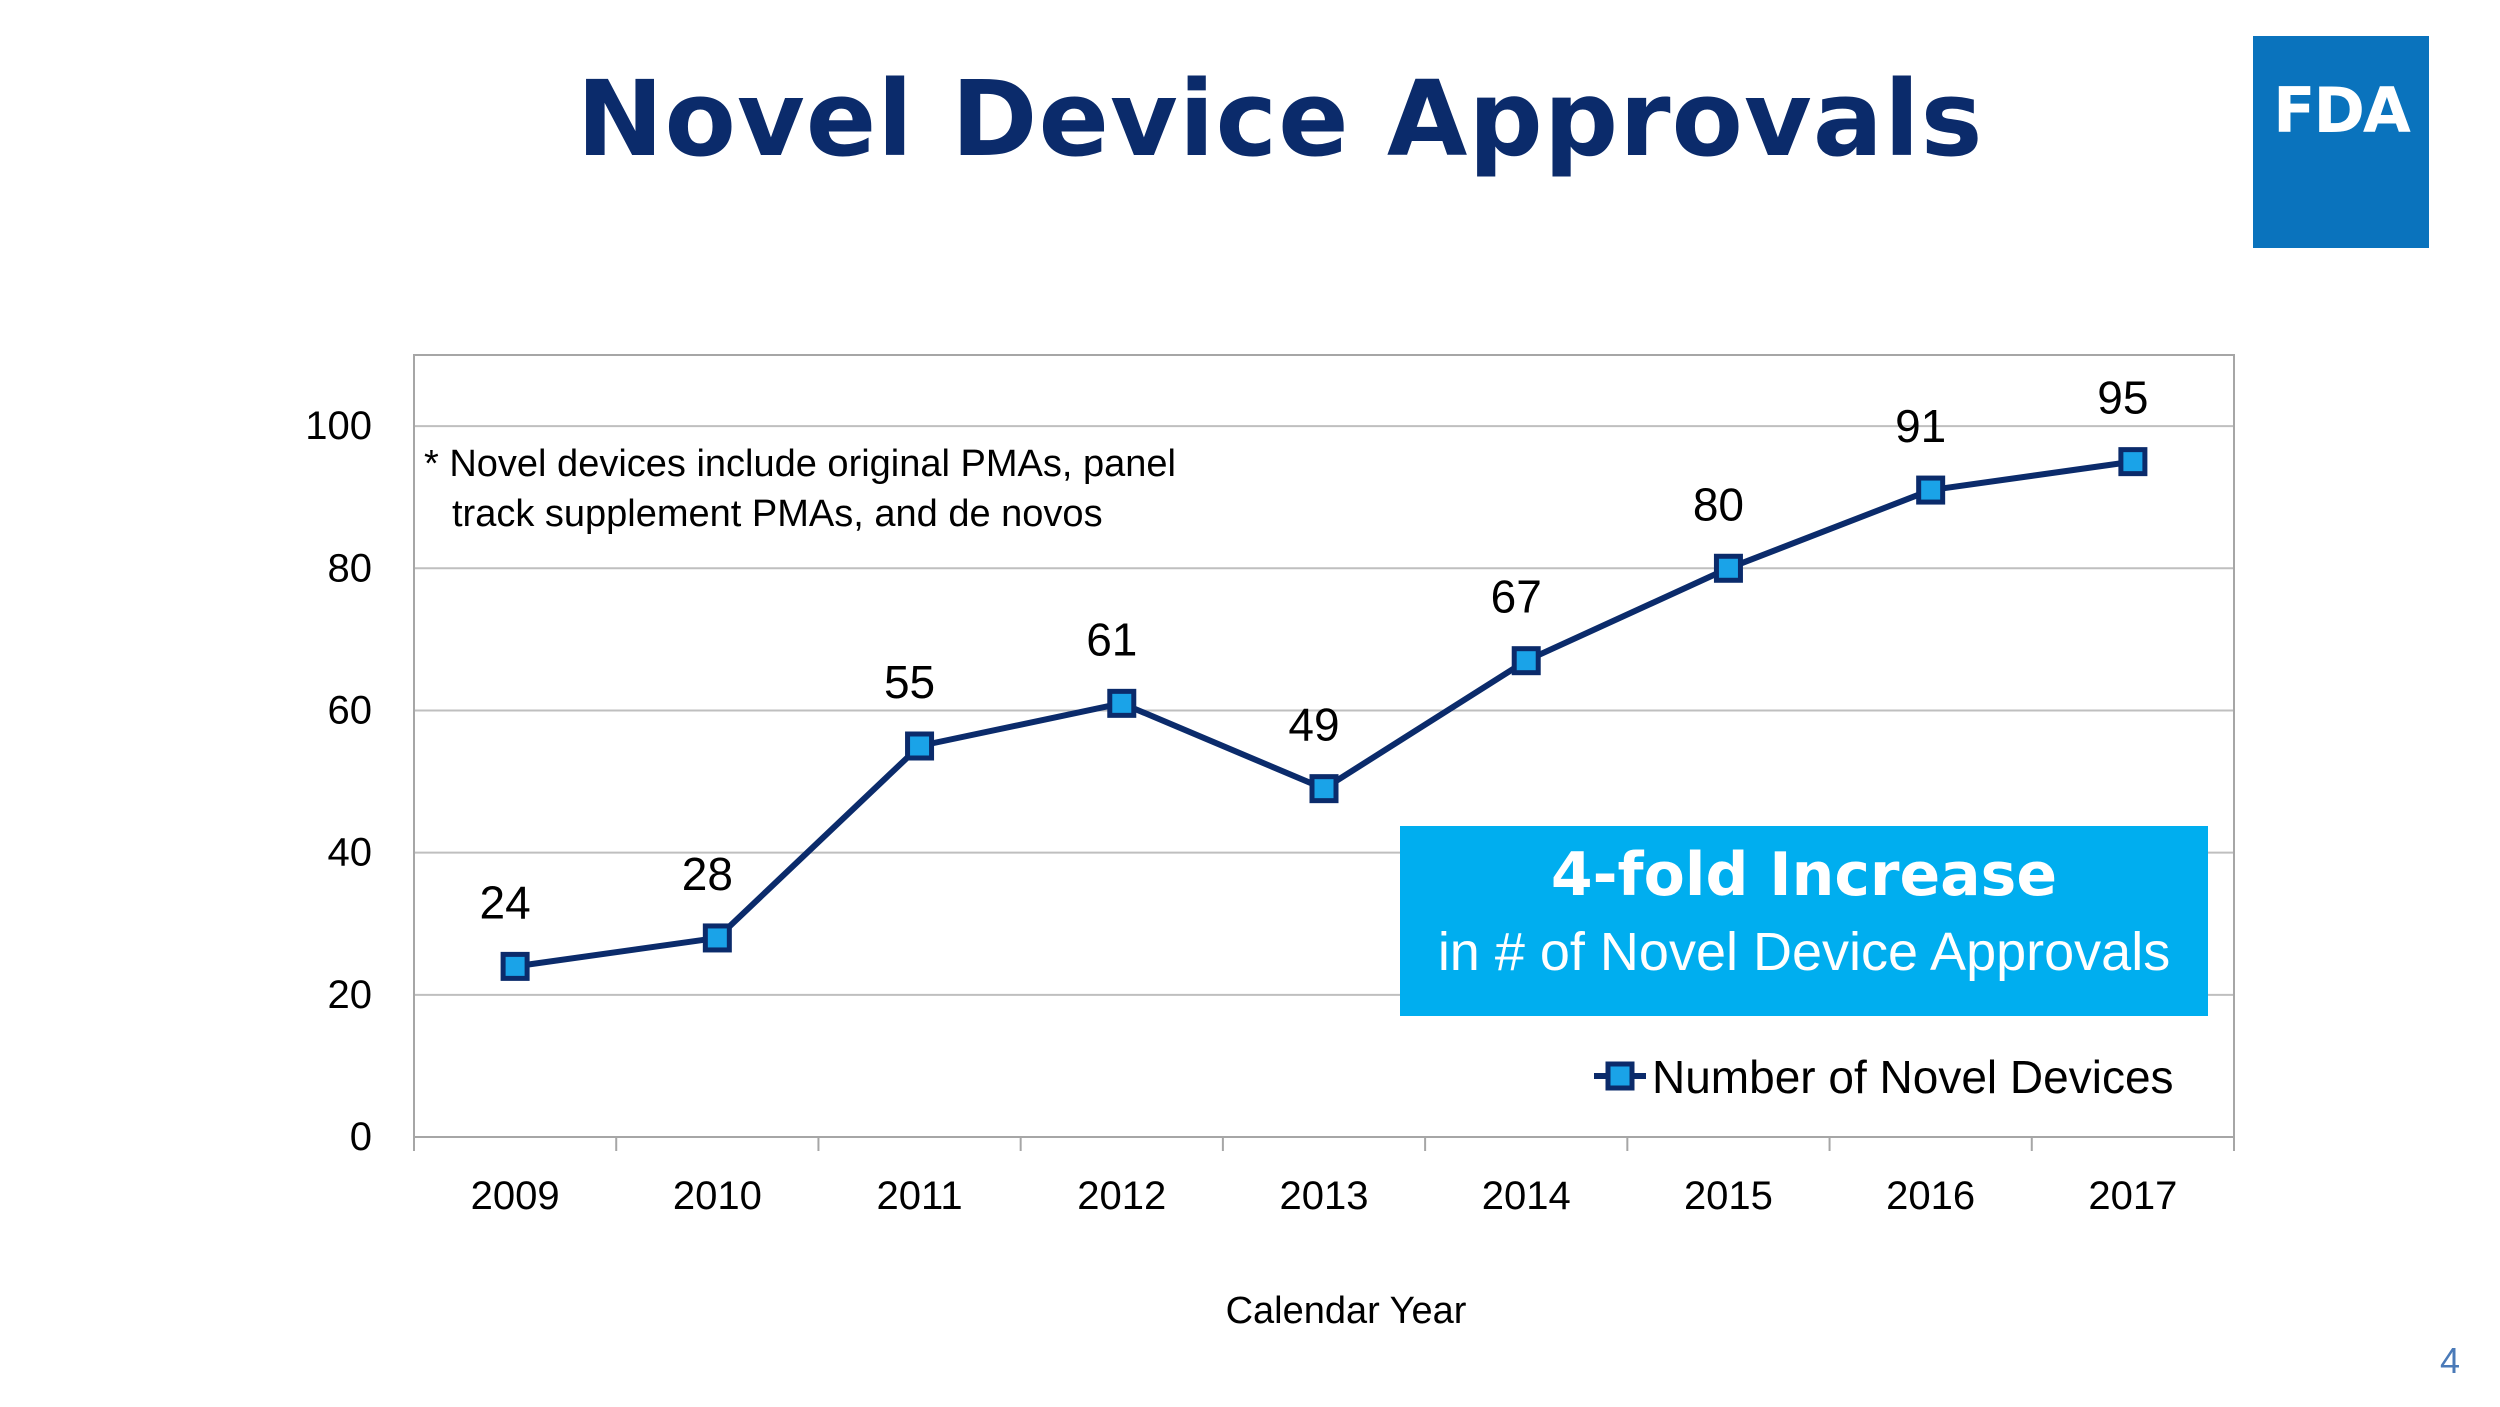  What do you see at coordinates (2450, 1360) in the screenshot?
I see `page-number: 4` at bounding box center [2450, 1360].